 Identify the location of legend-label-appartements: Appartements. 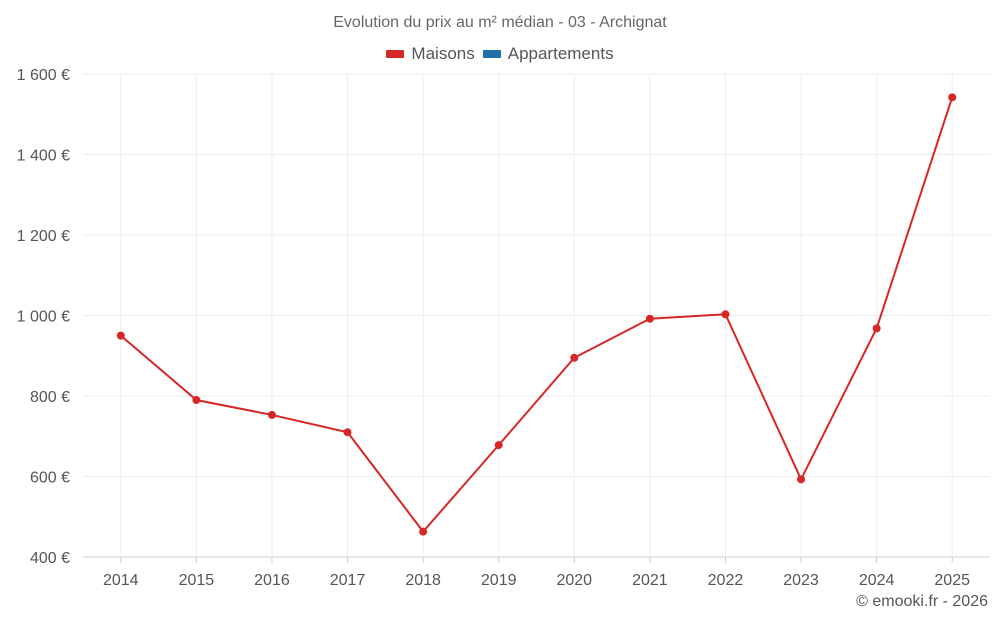
(560, 53).